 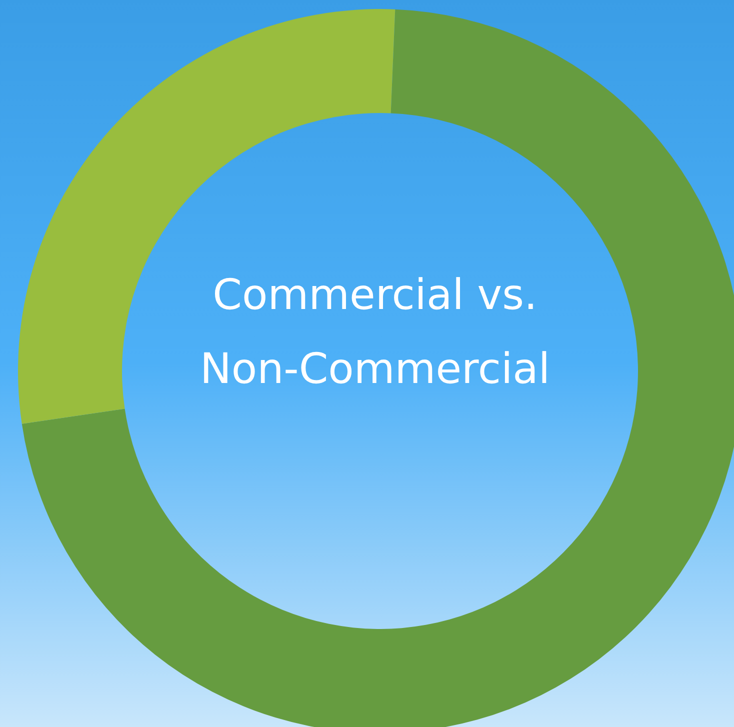 I want to click on text: Commercial vs. Non-Commercial, so click(x=375, y=332).